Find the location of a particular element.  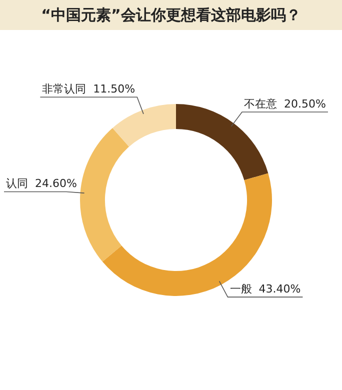

chart-title: “中国元素”会让你更想看这部电影吗？ is located at coordinates (171, 15).